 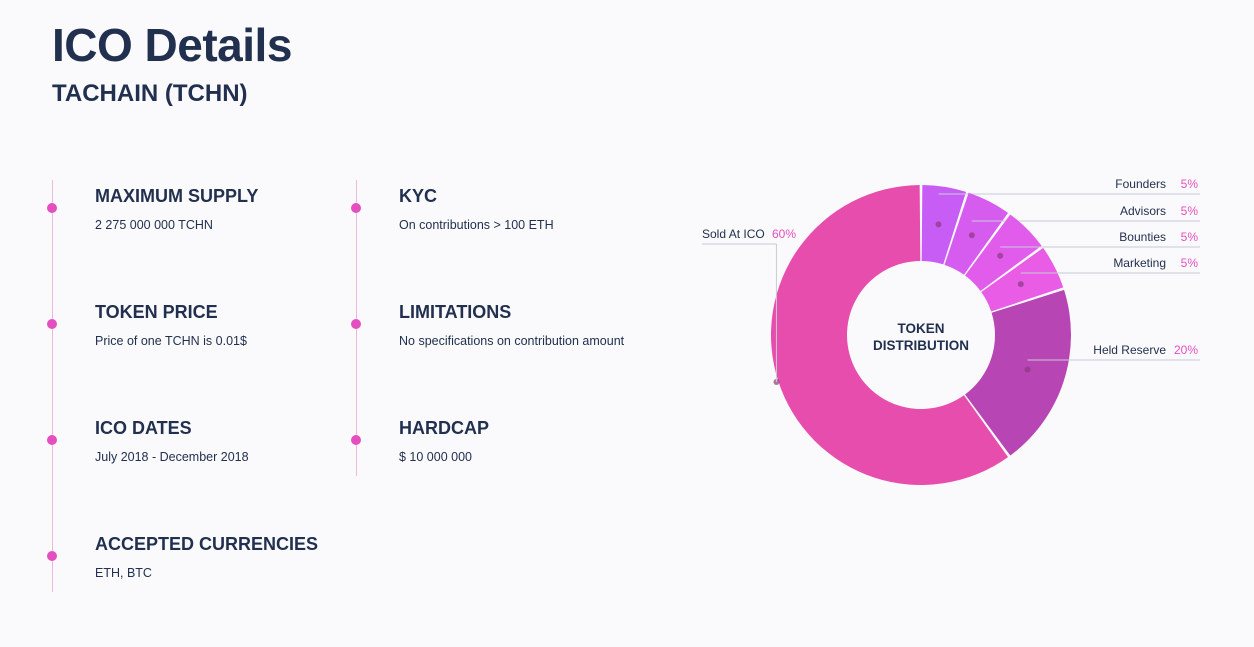 What do you see at coordinates (1129, 350) in the screenshot?
I see `legend-label: Held Reserve` at bounding box center [1129, 350].